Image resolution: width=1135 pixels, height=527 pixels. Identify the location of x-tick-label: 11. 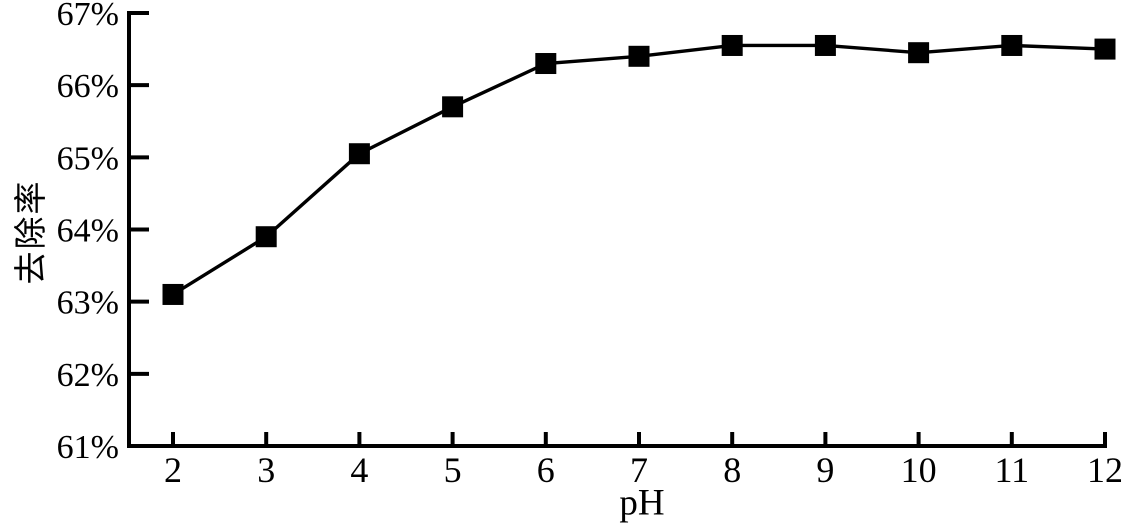
(1011, 470).